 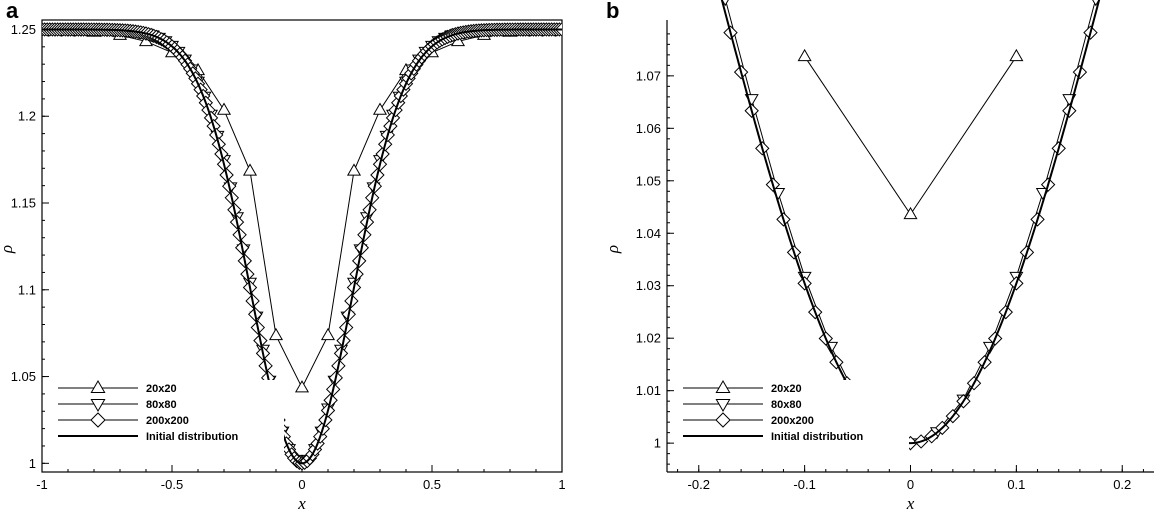 I want to click on x-tick-label: 0.2, so click(x=1122, y=484).